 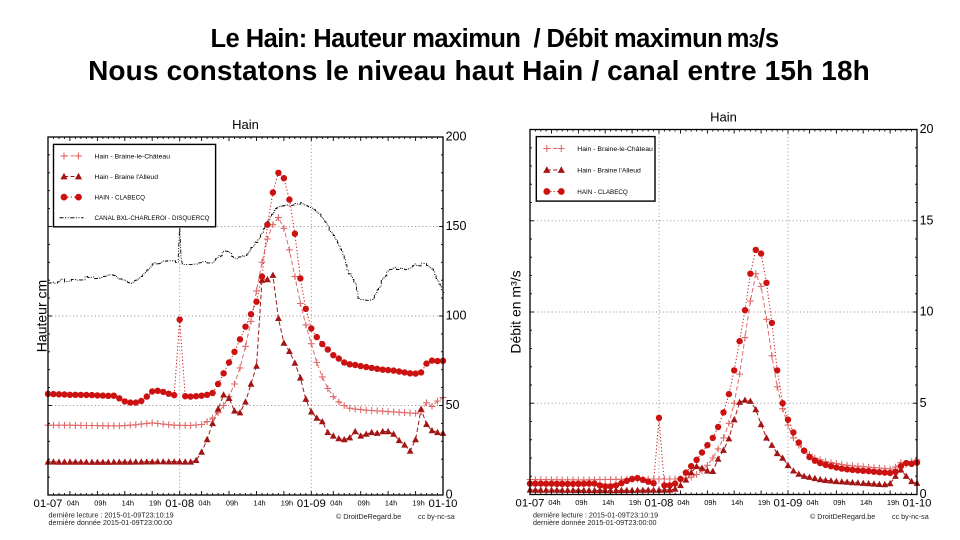 I want to click on svg-text: Hauteur cm, so click(x=42, y=316).